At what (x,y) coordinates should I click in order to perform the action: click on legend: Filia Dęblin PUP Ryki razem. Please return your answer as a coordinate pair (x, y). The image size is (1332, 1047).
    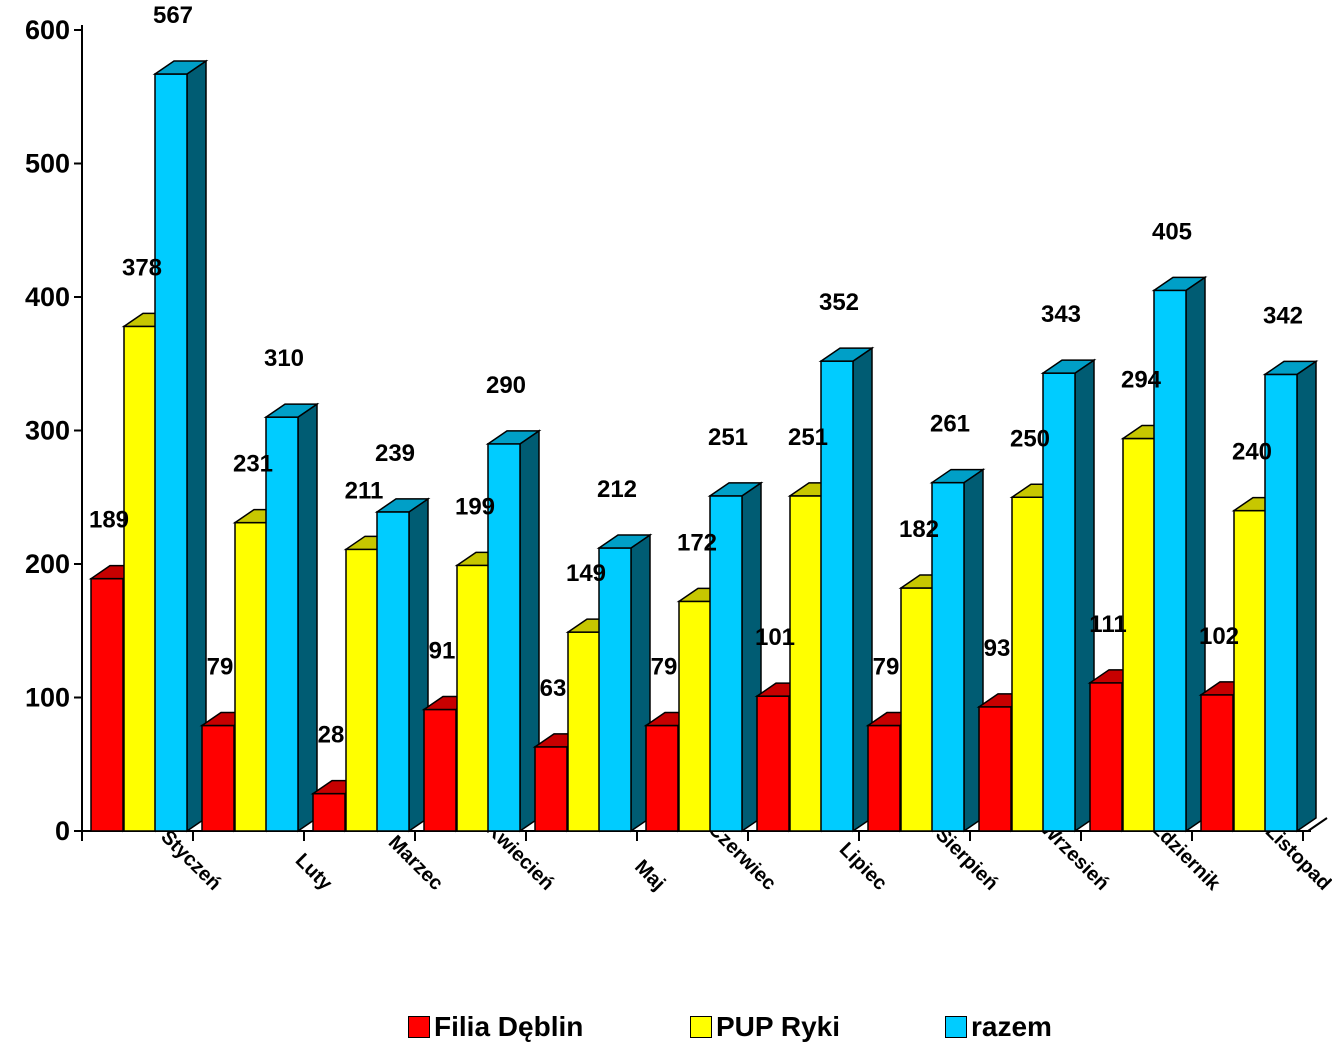
    Looking at the image, I should click on (666, 1027).